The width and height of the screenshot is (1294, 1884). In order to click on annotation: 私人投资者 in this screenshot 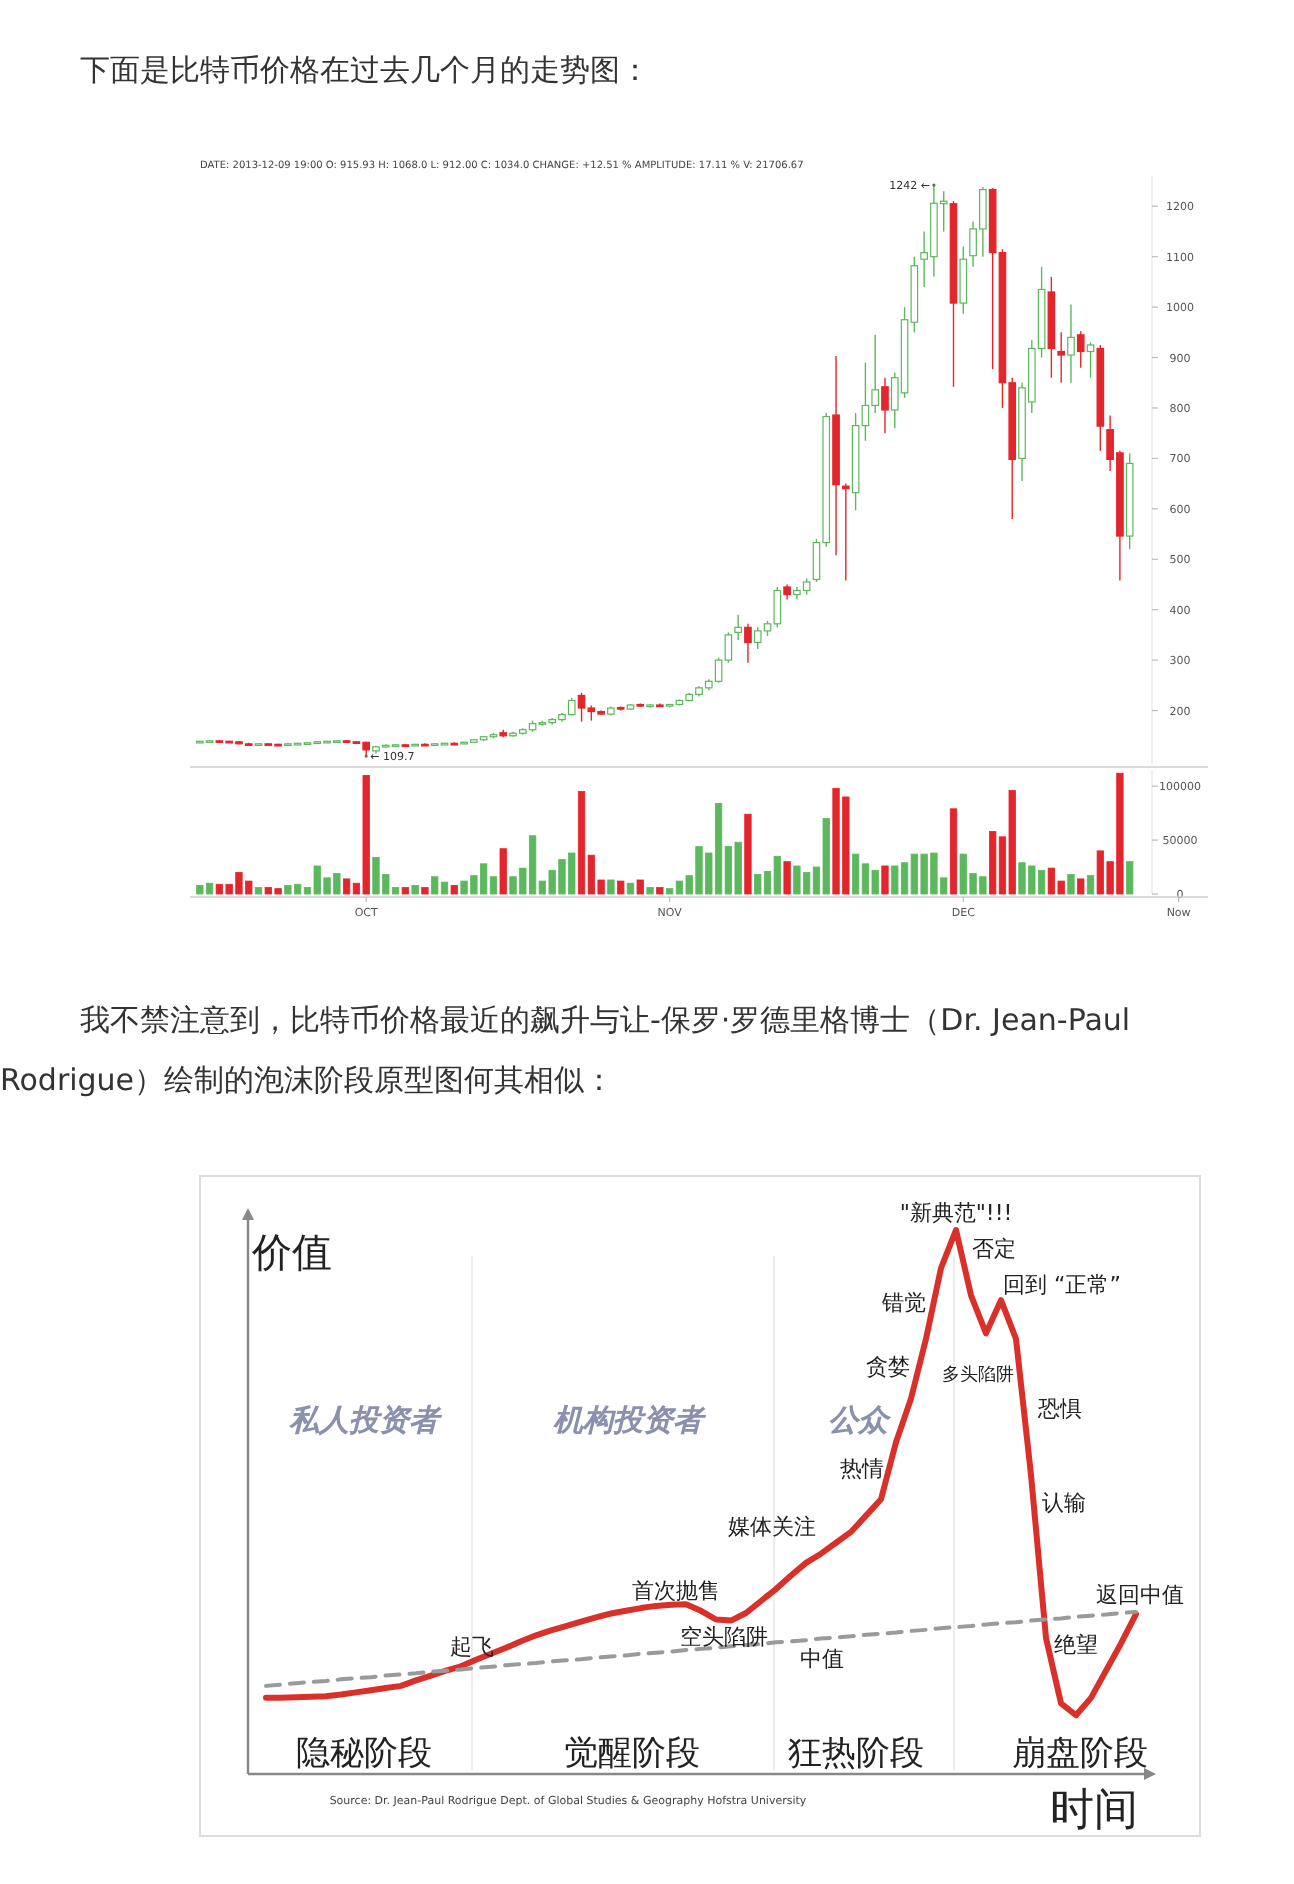, I will do `click(365, 1420)`.